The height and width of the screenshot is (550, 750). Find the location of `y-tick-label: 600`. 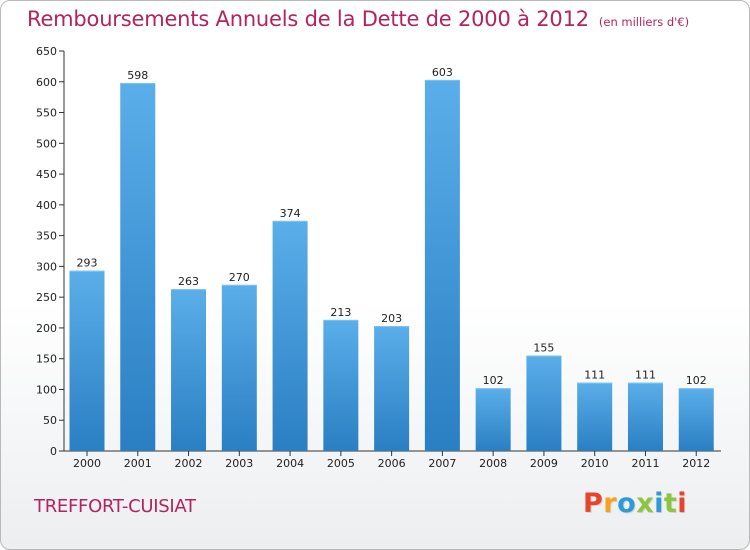

y-tick-label: 600 is located at coordinates (46, 82).